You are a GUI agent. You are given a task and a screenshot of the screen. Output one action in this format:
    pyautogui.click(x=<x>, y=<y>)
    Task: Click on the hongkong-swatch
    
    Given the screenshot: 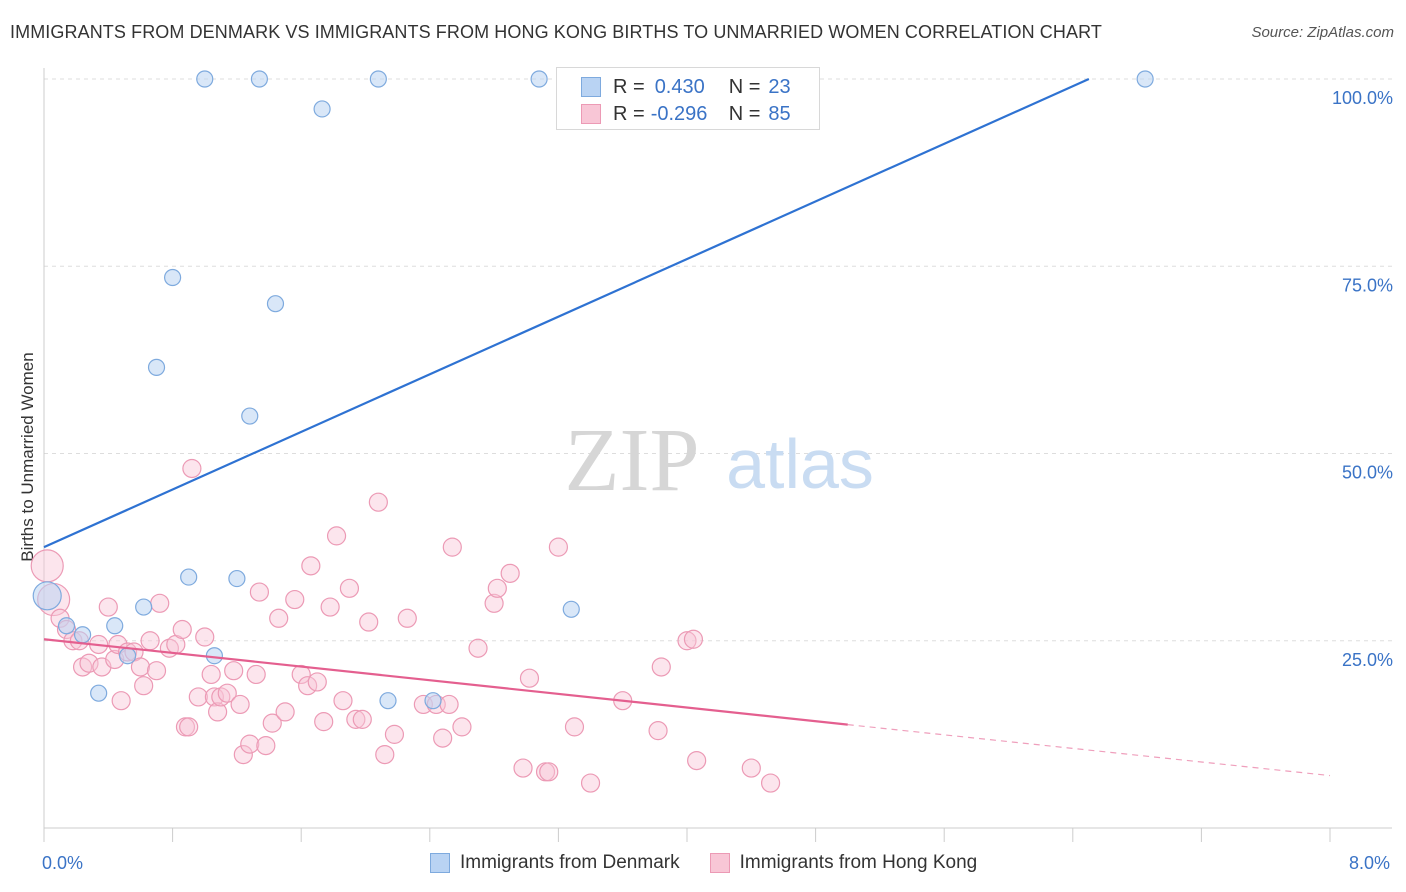 What is the action you would take?
    pyautogui.click(x=591, y=114)
    